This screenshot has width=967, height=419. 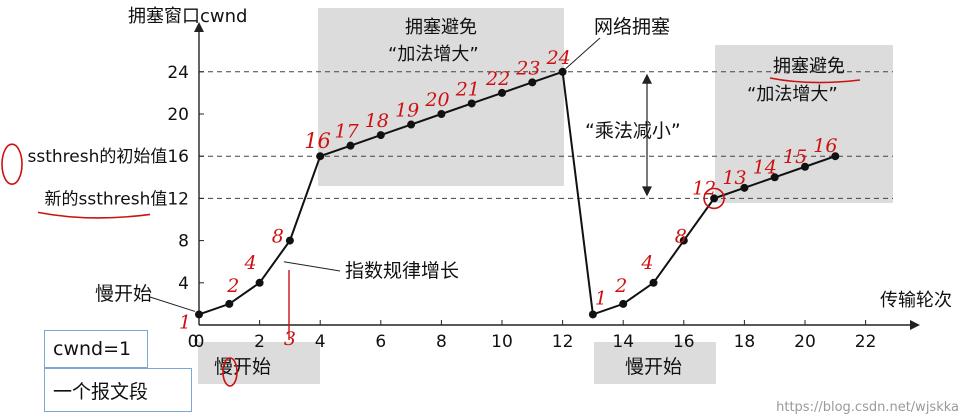 What do you see at coordinates (502, 342) in the screenshot?
I see `x-tick-label-10: 10` at bounding box center [502, 342].